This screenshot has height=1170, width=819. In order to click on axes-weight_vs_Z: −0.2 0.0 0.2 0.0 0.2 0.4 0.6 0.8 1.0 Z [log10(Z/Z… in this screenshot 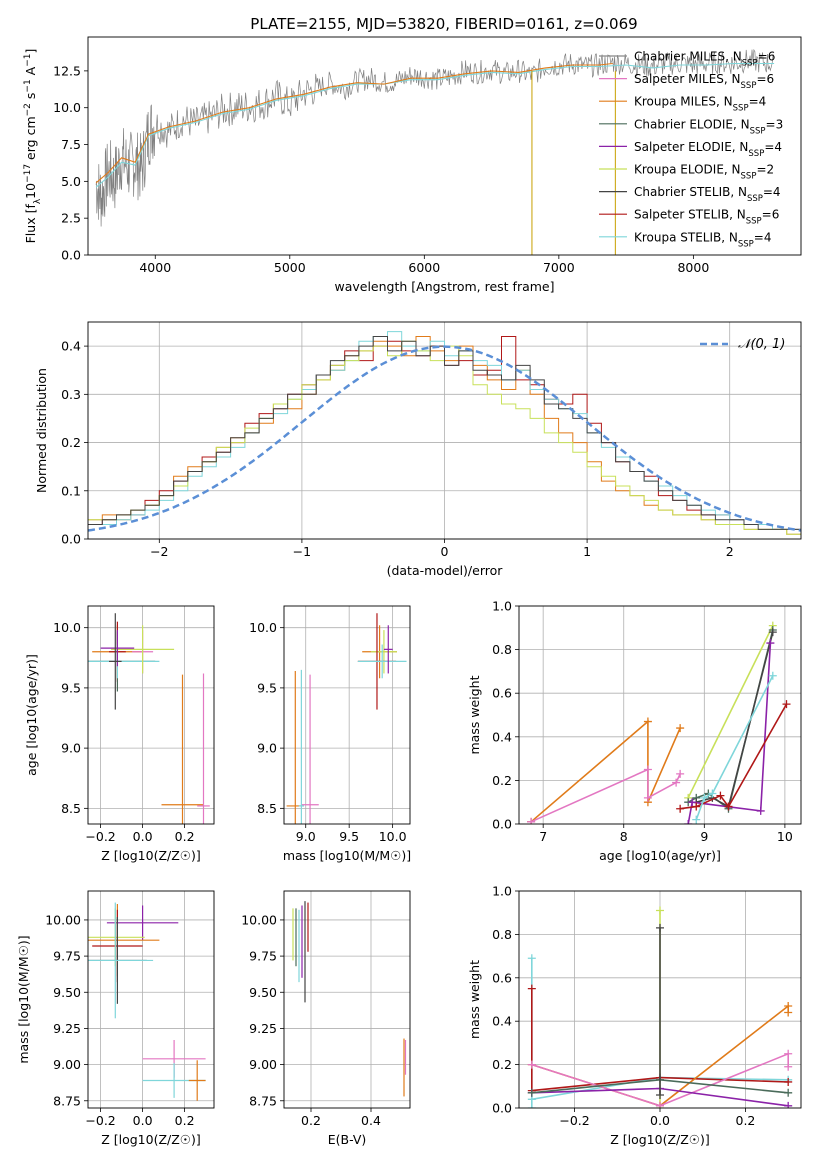, I will do `click(634, 1015)`.